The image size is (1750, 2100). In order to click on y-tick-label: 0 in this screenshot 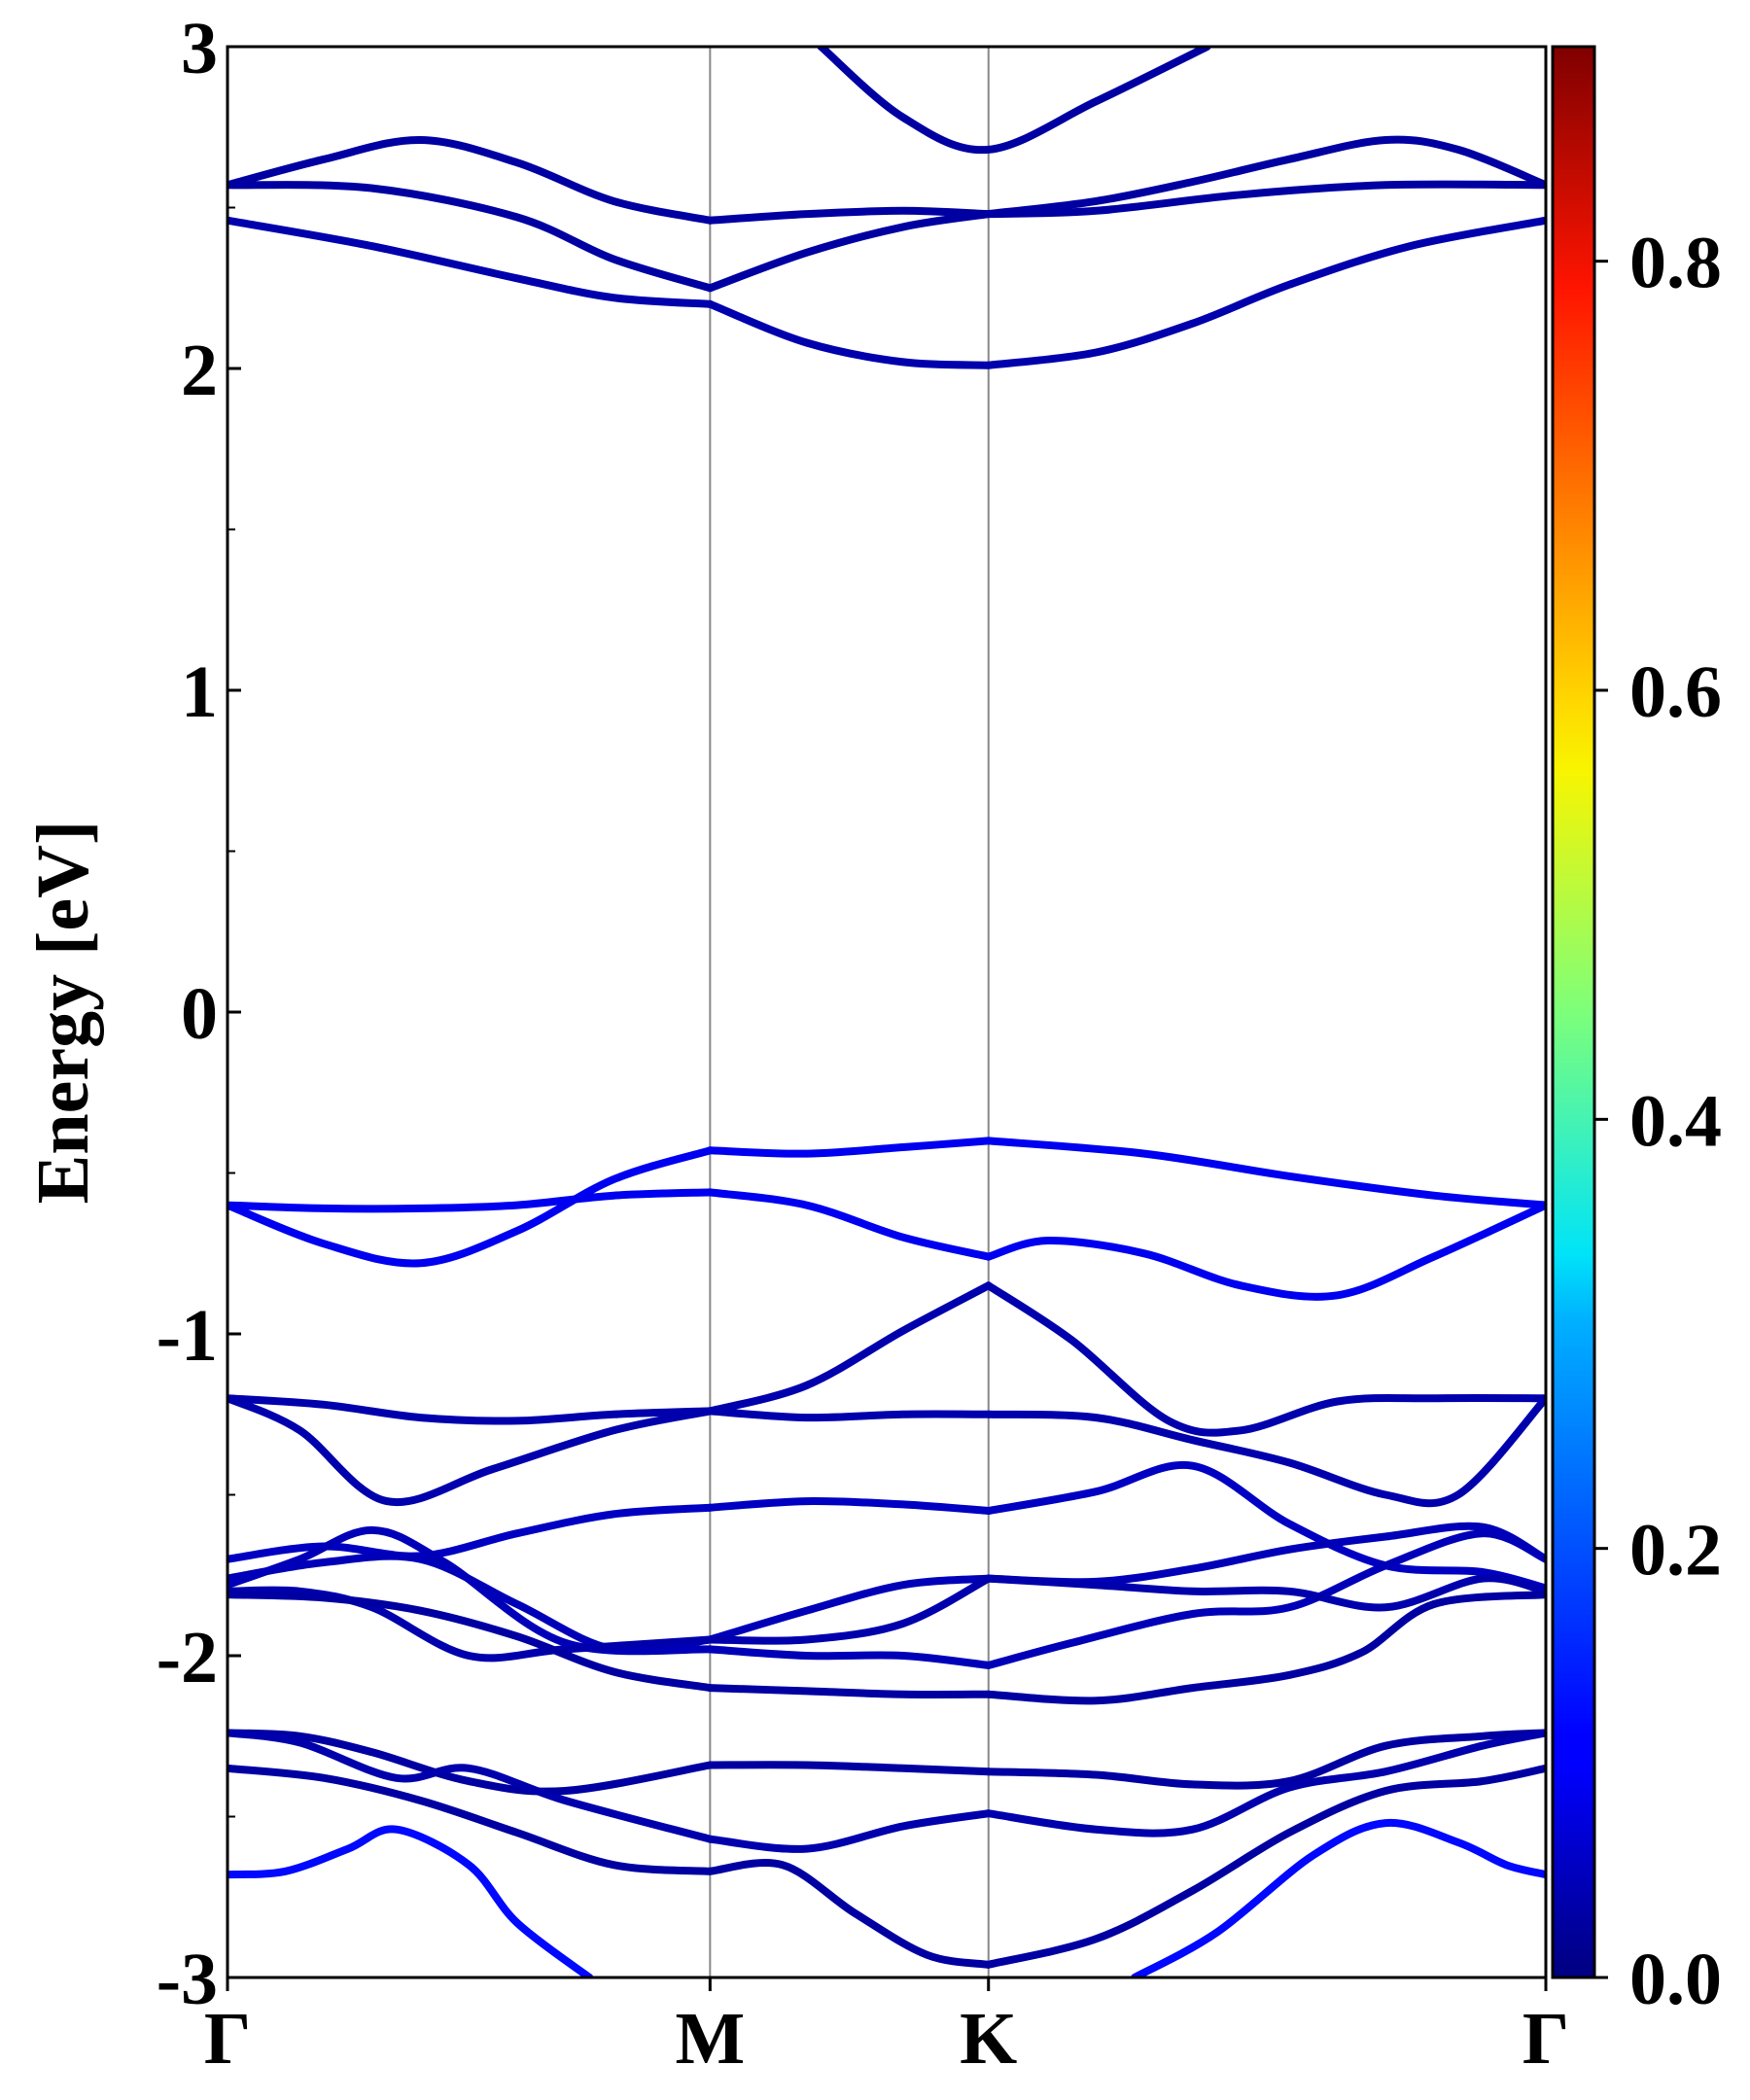, I will do `click(199, 1014)`.